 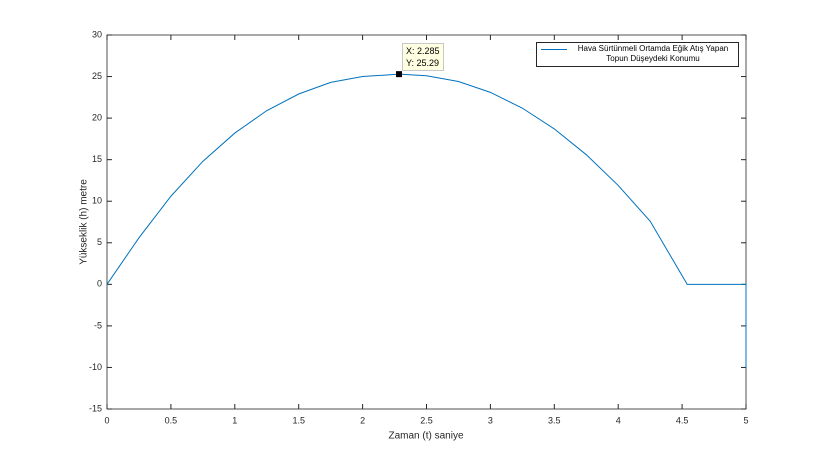 What do you see at coordinates (423, 51) in the screenshot?
I see `datatip-x: X: 2.285` at bounding box center [423, 51].